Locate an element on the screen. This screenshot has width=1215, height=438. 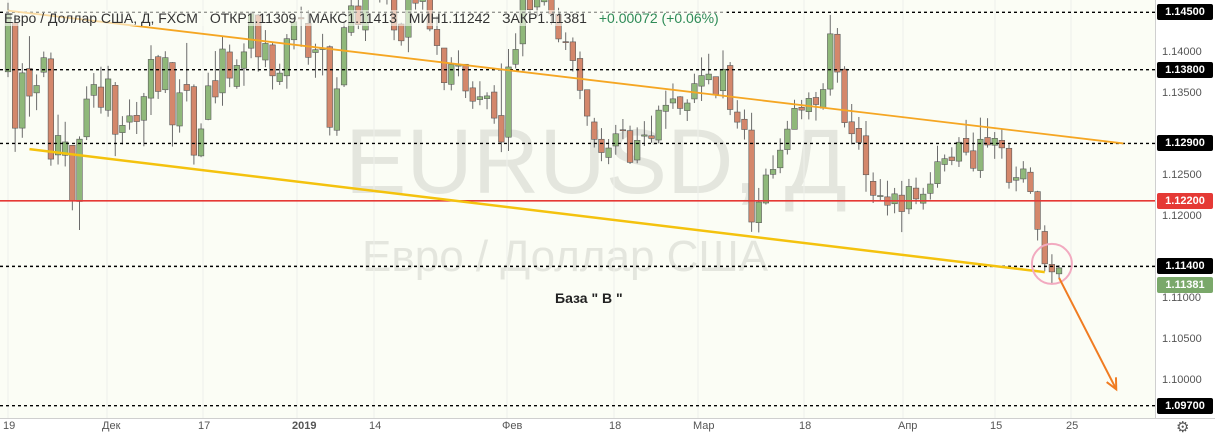
price-tick-label: 1.10500 is located at coordinates (1182, 339).